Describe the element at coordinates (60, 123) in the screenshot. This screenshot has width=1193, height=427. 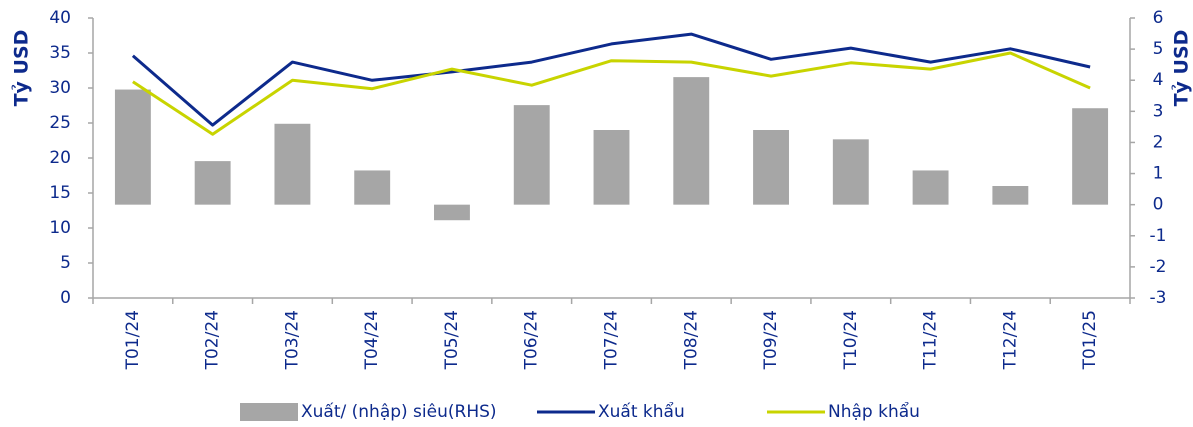
I see `y-tick-label: 25` at that location.